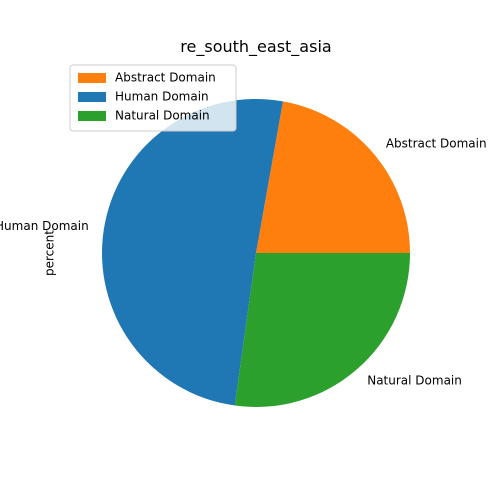 The height and width of the screenshot is (500, 500). Describe the element at coordinates (92, 97) in the screenshot. I see `legend-swatch-human-domain` at that location.